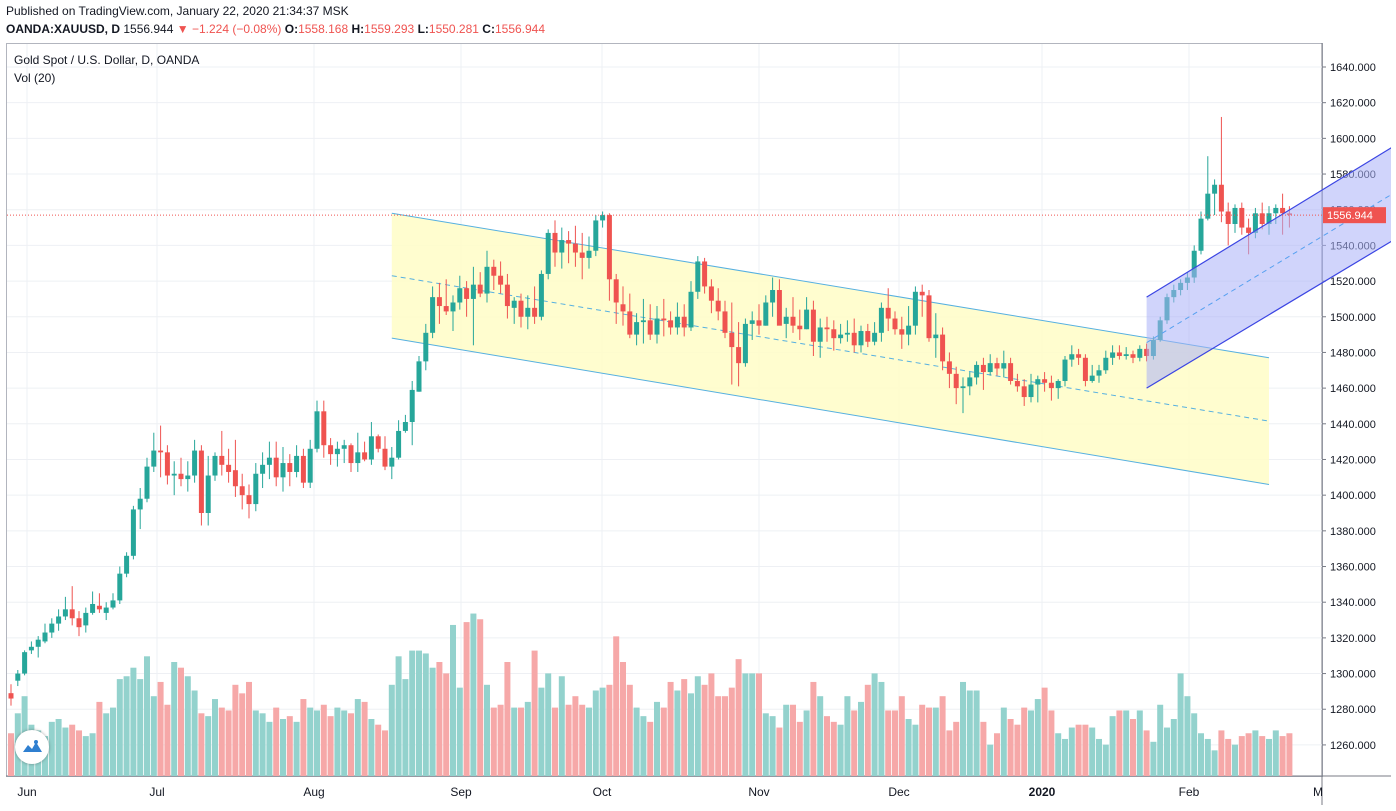 The height and width of the screenshot is (811, 1396). What do you see at coordinates (758, 792) in the screenshot?
I see `time-tick-label: Nov` at bounding box center [758, 792].